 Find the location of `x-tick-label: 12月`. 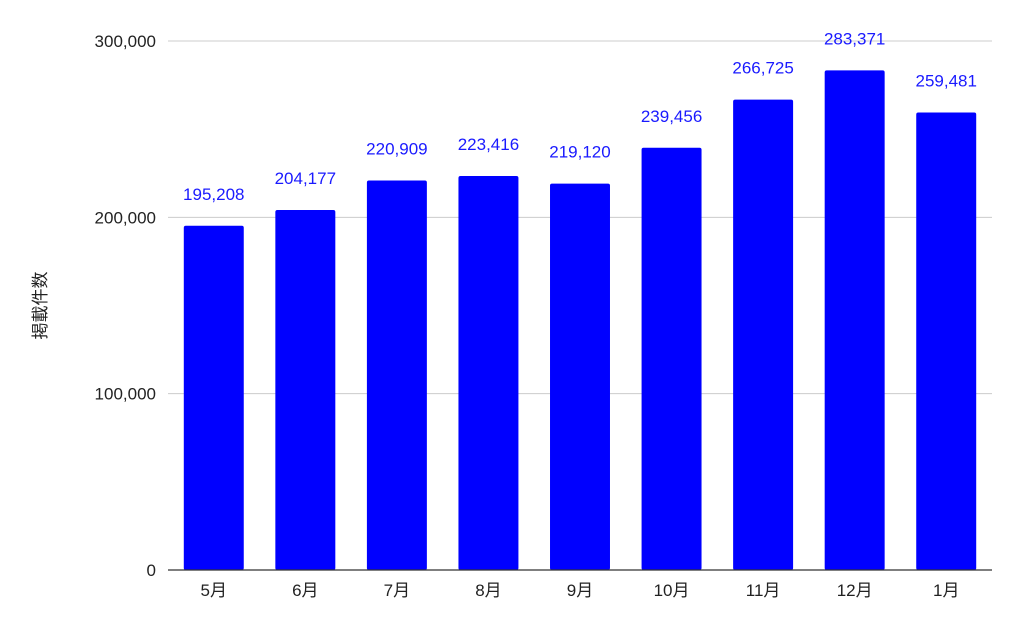

x-tick-label: 12月 is located at coordinates (855, 590).